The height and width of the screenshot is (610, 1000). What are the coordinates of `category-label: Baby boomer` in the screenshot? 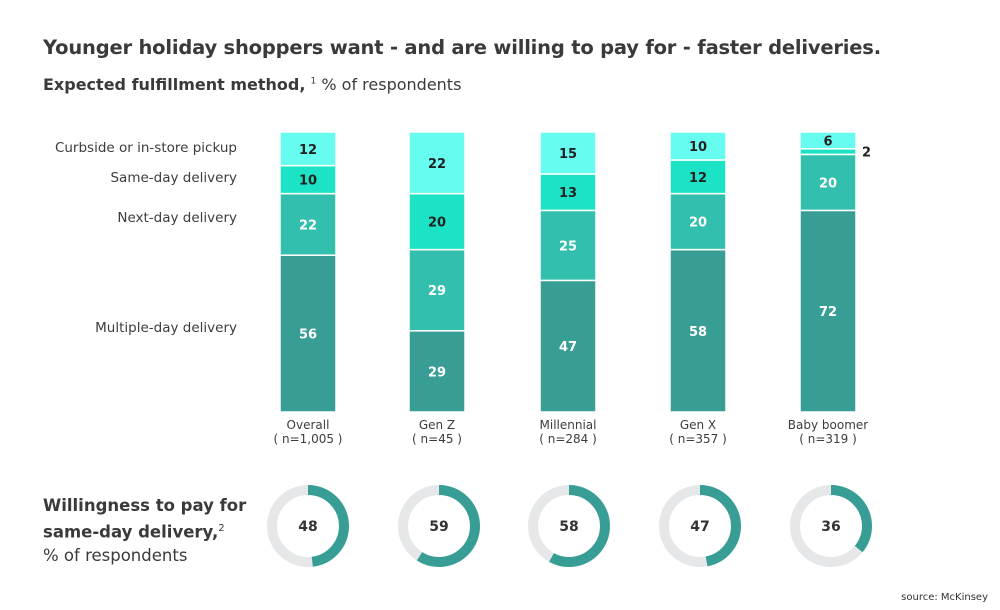 It's located at (828, 425).